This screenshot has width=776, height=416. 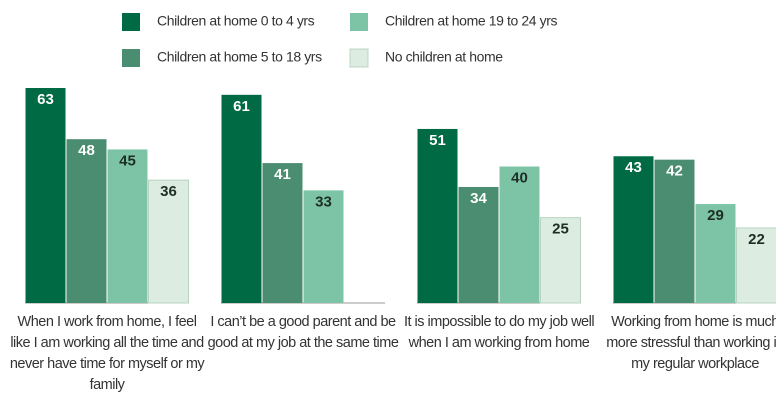 I want to click on legend-label: Children at home 5 to 18 yrs, so click(x=239, y=57).